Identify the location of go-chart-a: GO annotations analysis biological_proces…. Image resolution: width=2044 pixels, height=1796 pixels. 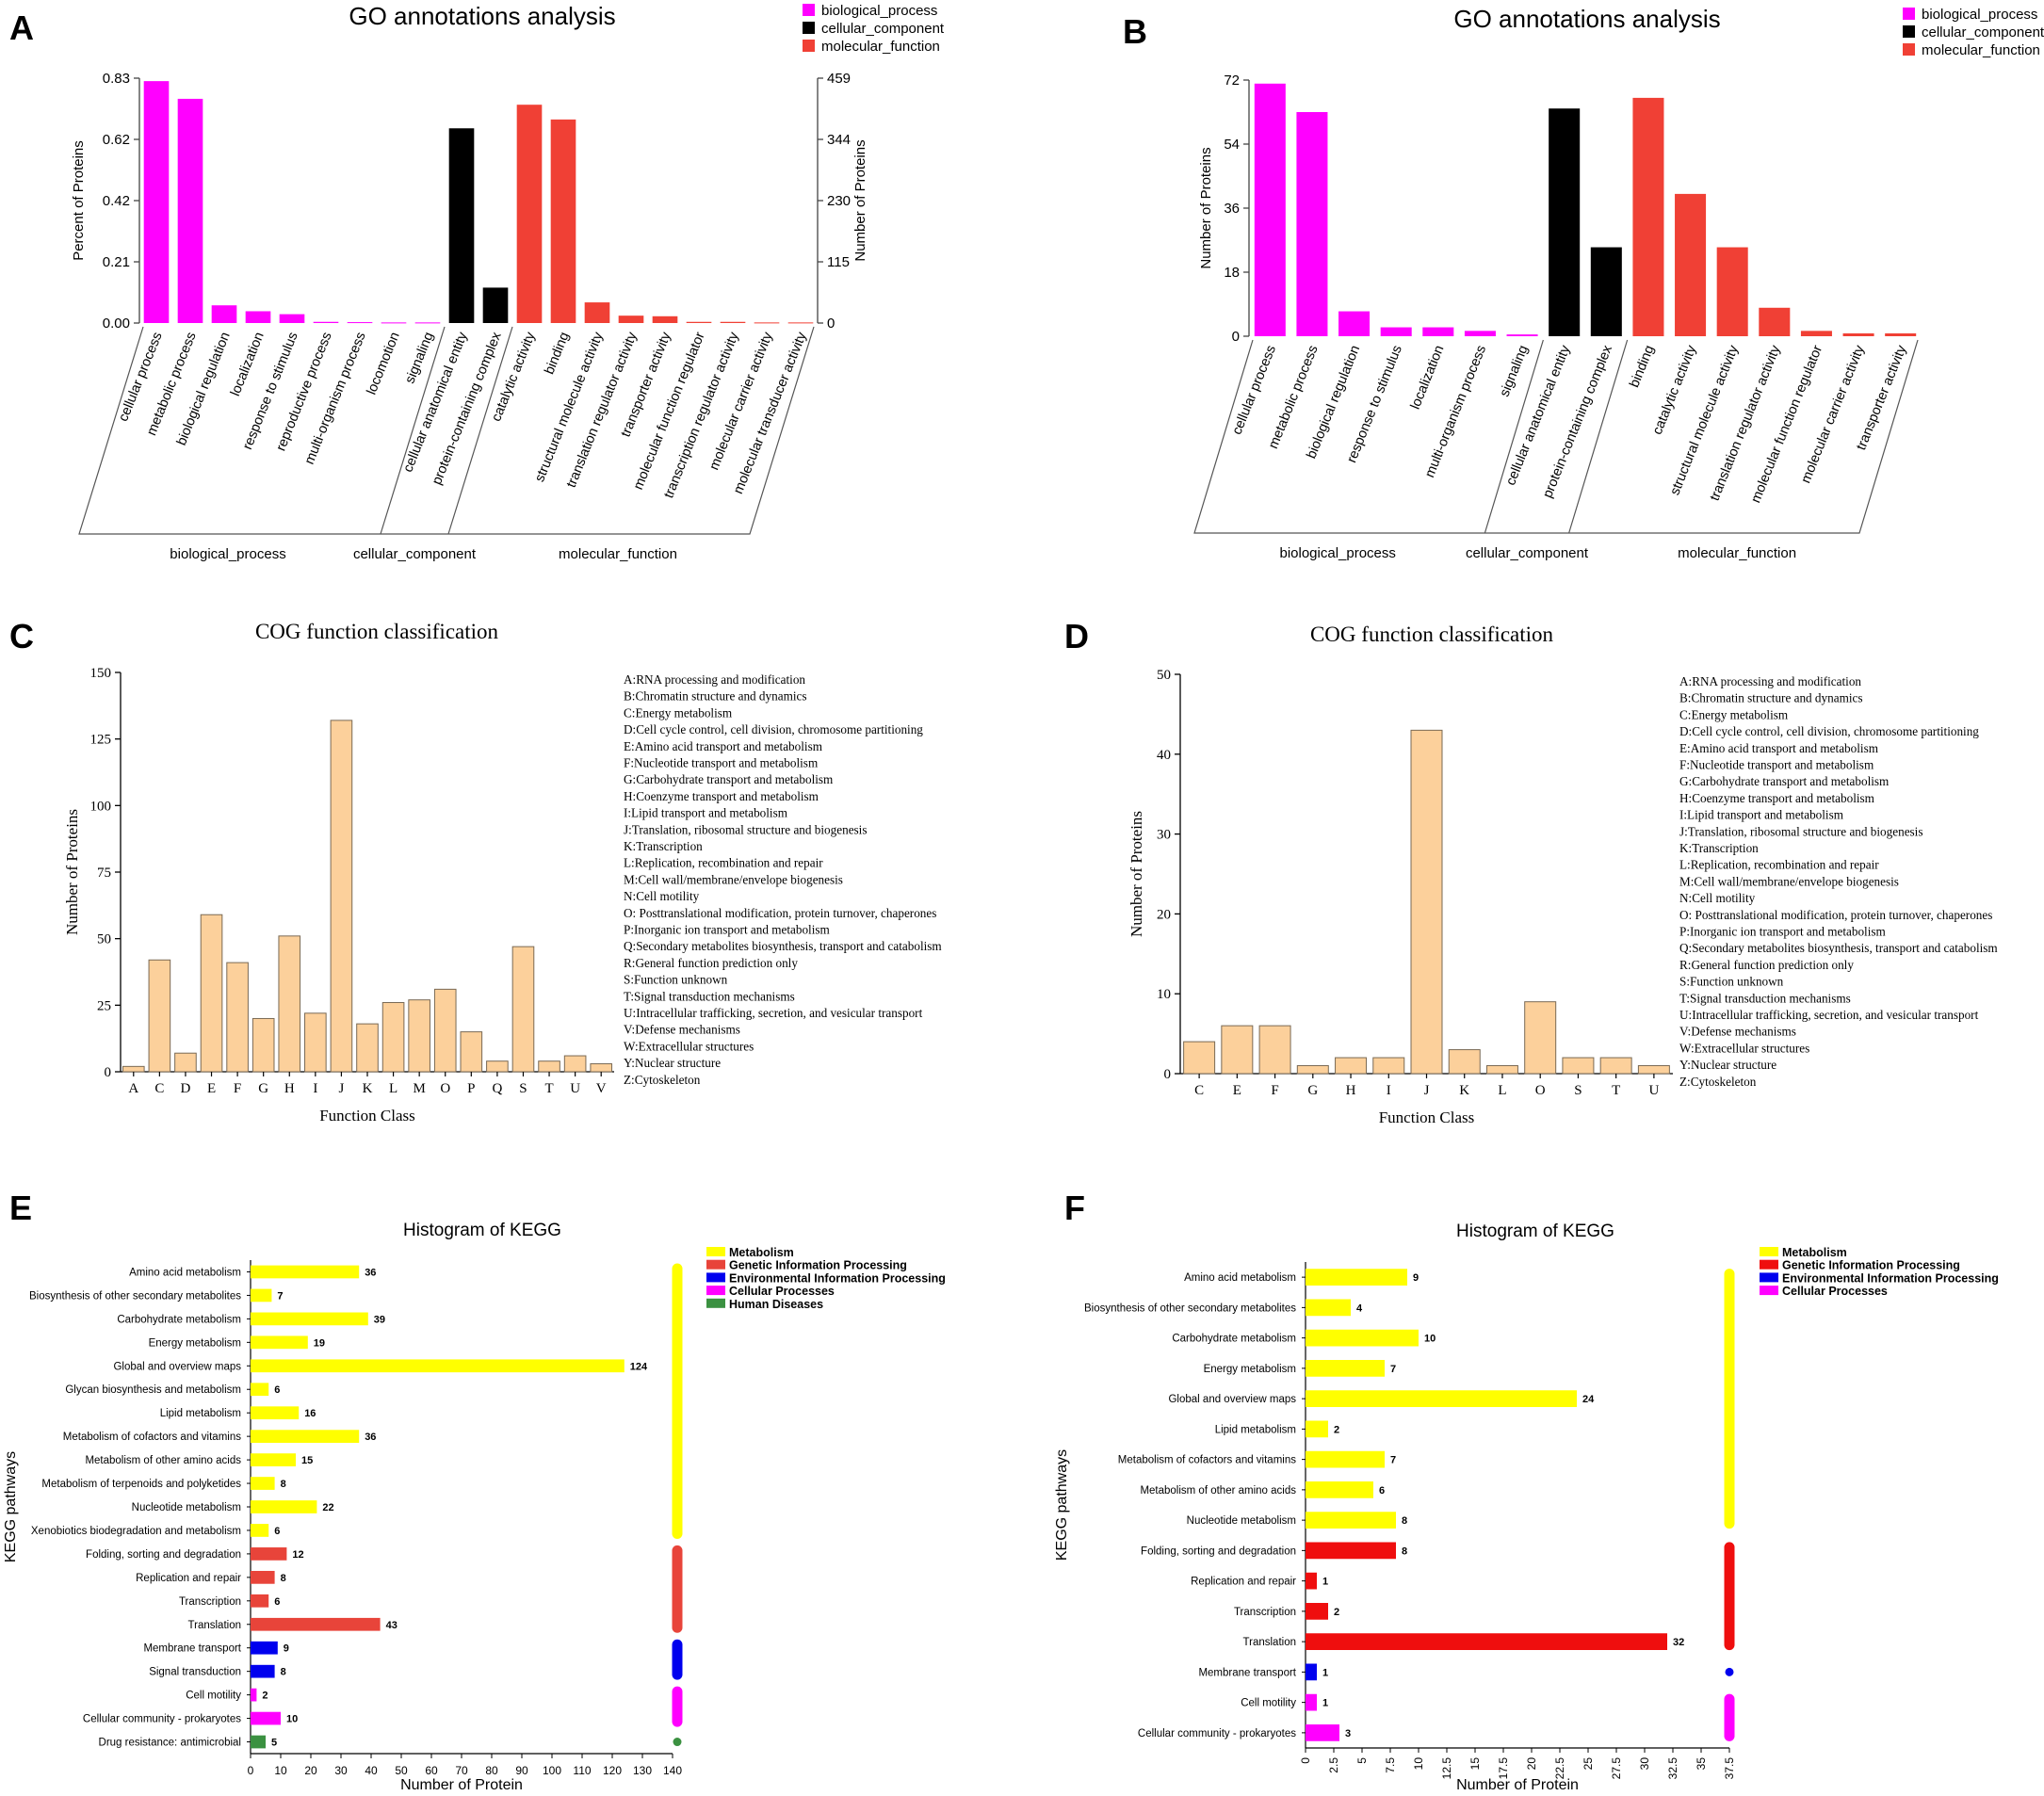
(508, 282).